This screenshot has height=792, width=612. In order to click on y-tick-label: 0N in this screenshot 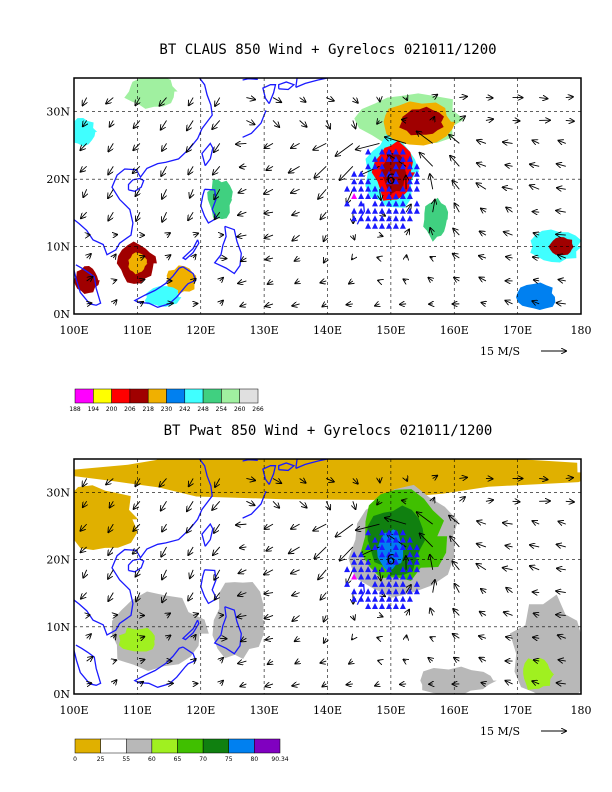, I will do `click(61, 694)`.